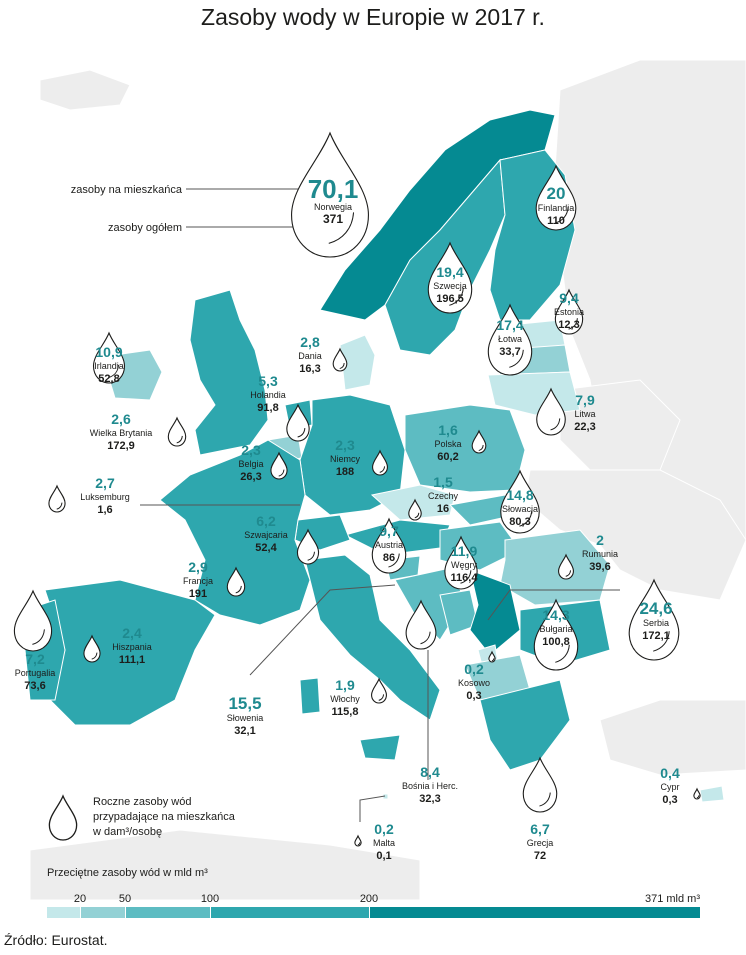 This screenshot has height=955, width=746. Describe the element at coordinates (333, 207) in the screenshot. I see `country-name-norwegia: Norwegia` at that location.